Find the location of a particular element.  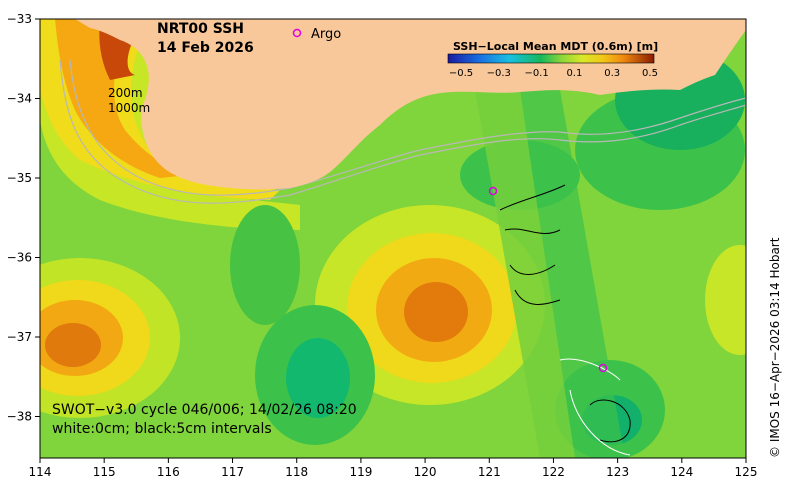

date-title: 14 Feb 2026 is located at coordinates (205, 48).